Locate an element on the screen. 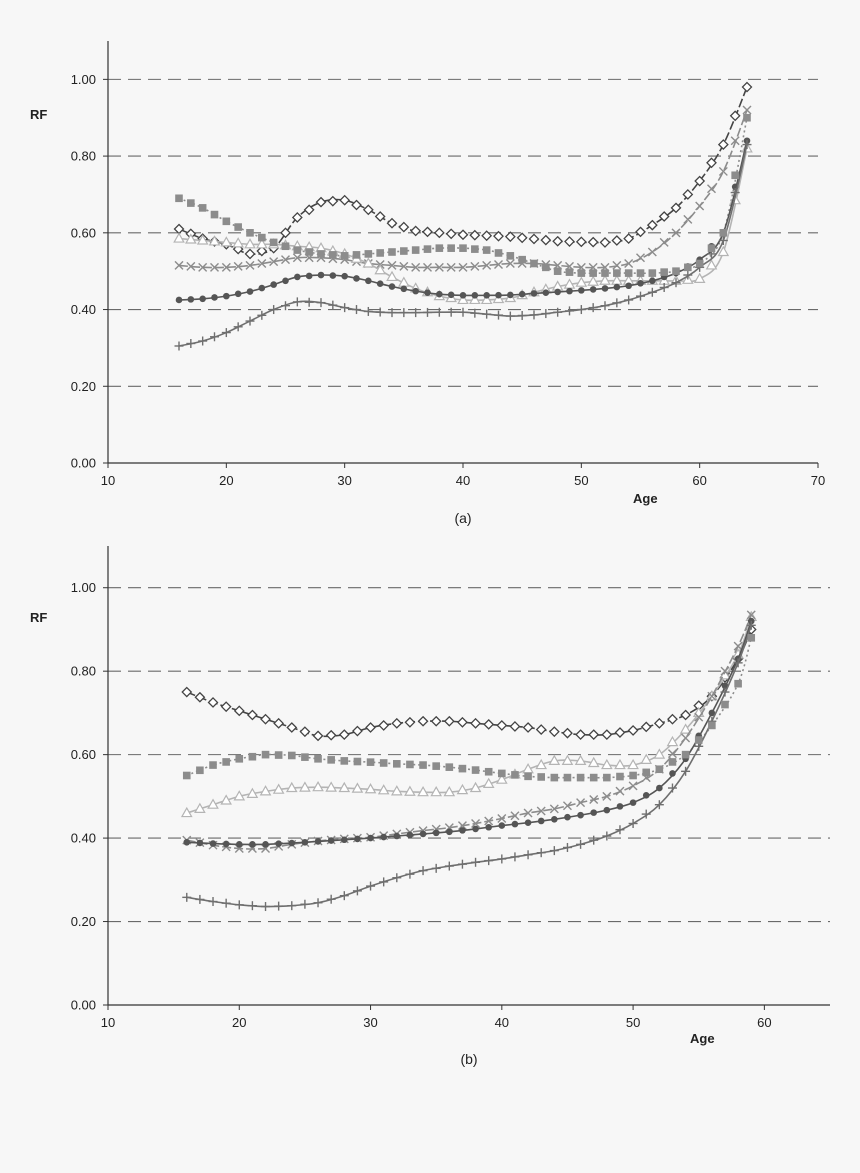 This screenshot has width=860, height=1173. x-tick-label: 50 is located at coordinates (633, 1022).